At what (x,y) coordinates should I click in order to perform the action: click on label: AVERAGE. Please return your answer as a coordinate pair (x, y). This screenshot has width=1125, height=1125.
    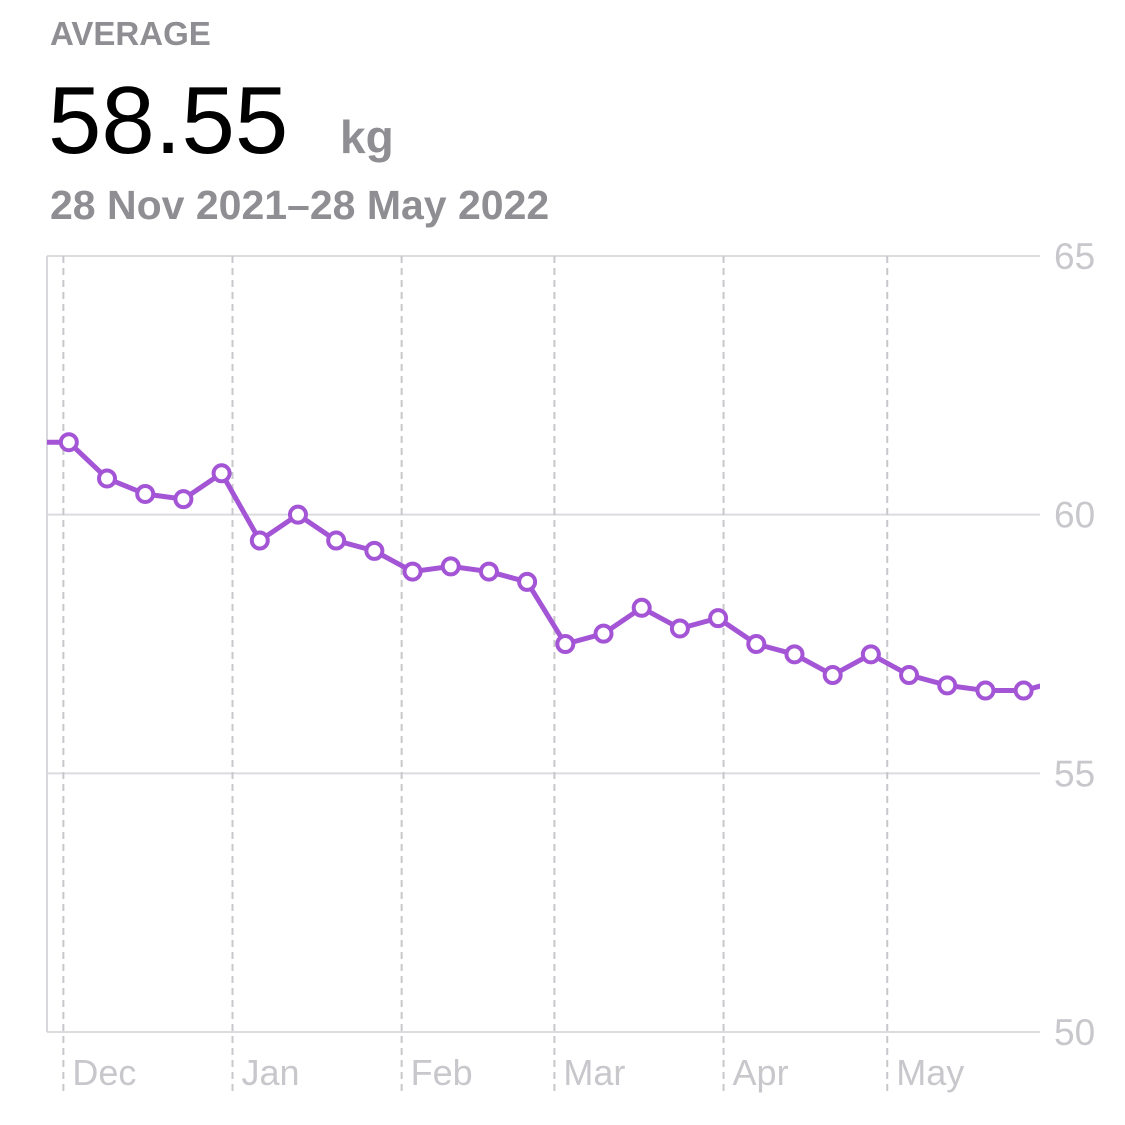
    Looking at the image, I should click on (130, 33).